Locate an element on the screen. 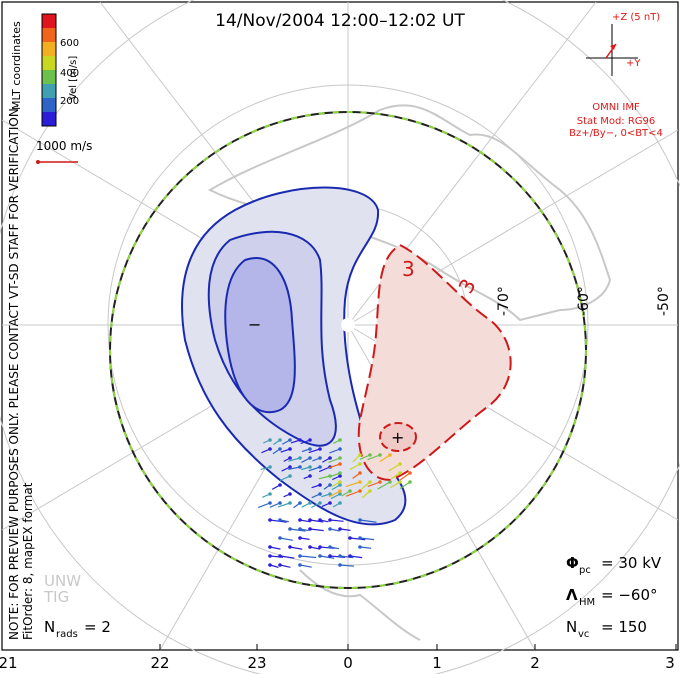 This screenshot has width=680, height=674. svg-text: rads is located at coordinates (67, 634).